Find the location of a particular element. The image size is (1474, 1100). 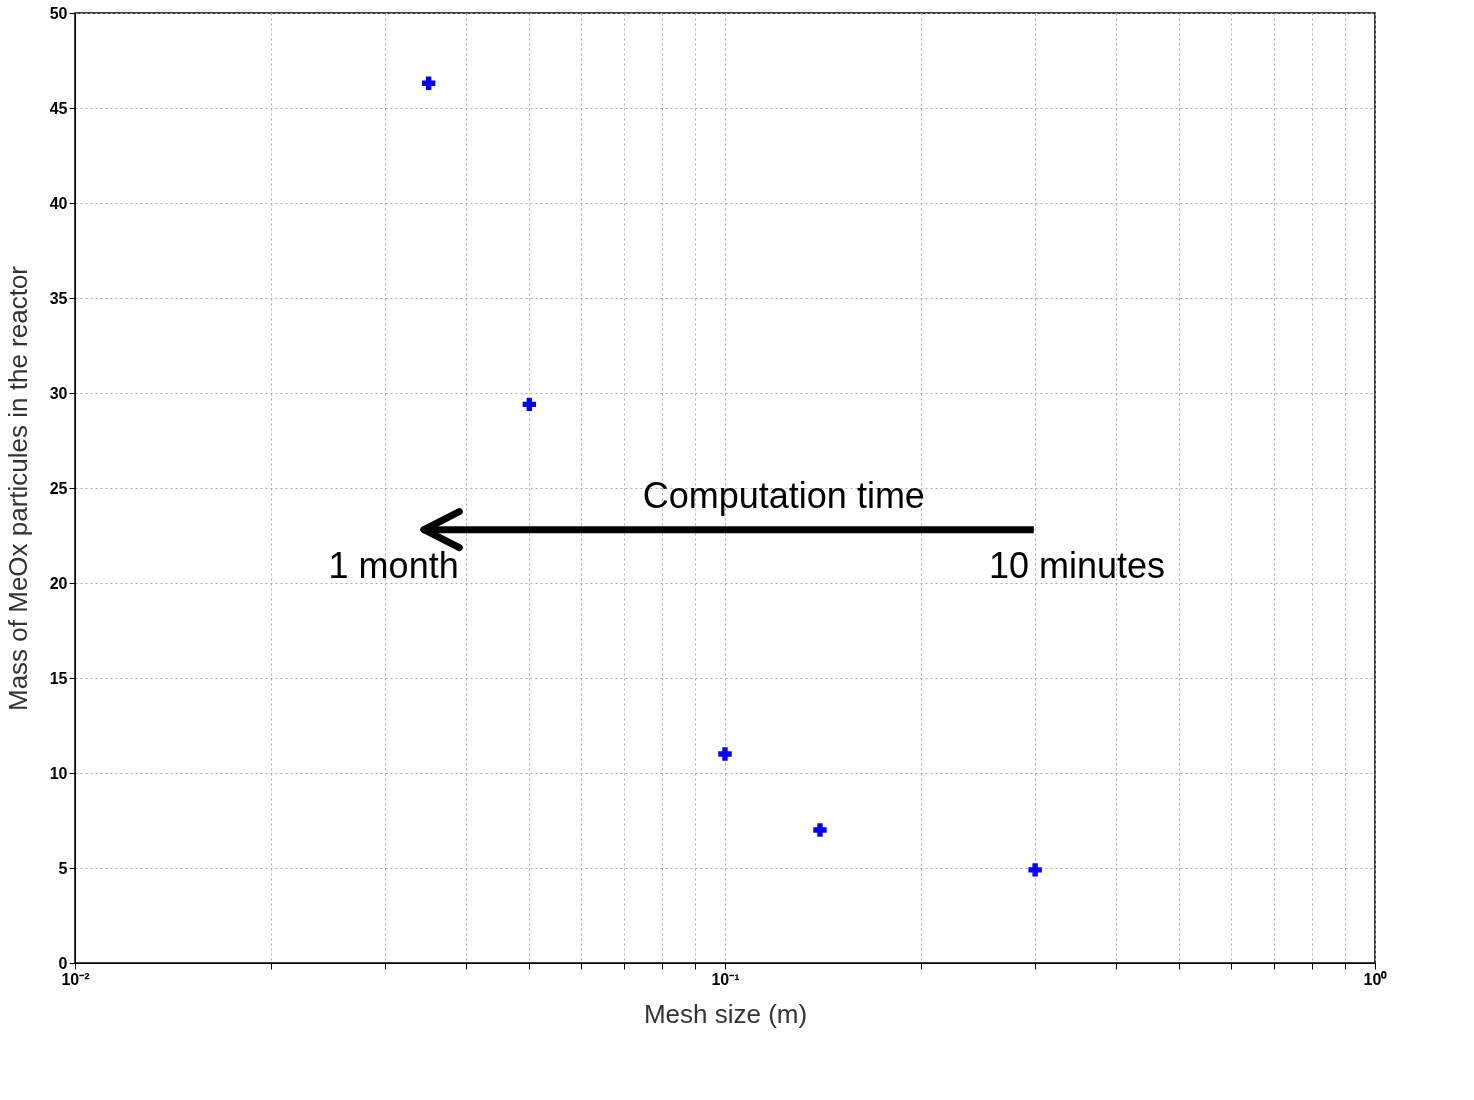

y-tick-label: 15 is located at coordinates (58, 678).